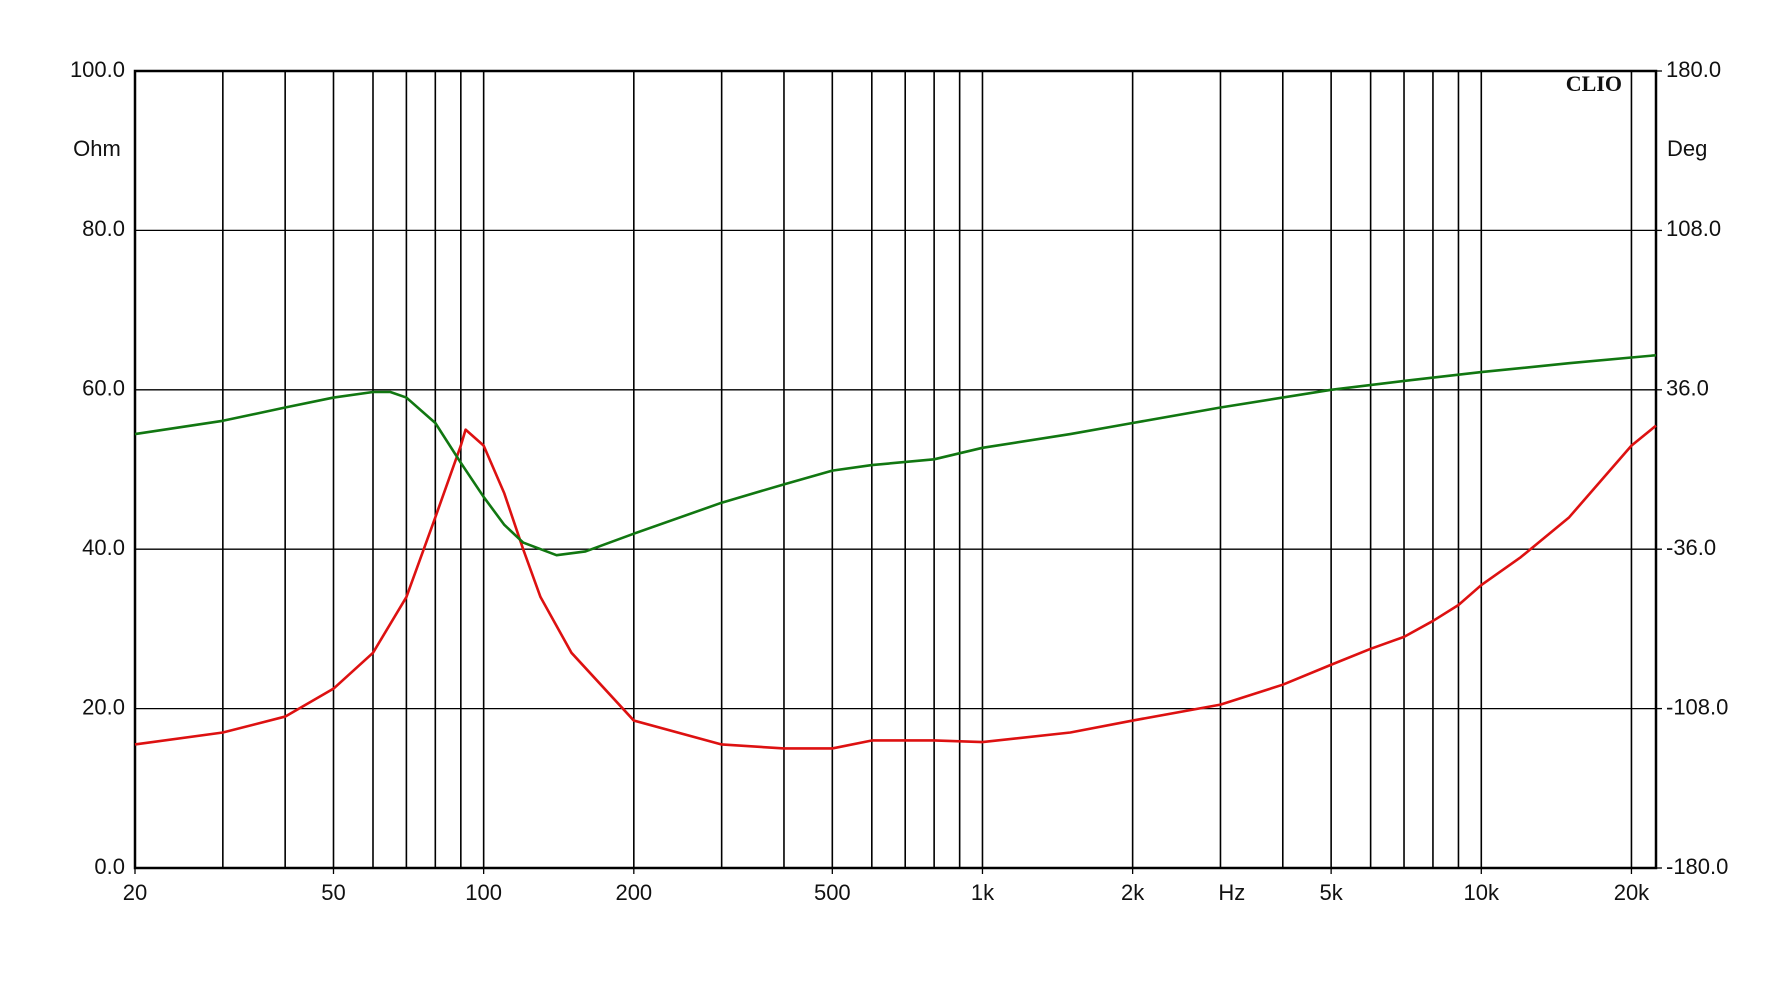  Describe the element at coordinates (483, 892) in the screenshot. I see `x-tick-label: 100` at that location.